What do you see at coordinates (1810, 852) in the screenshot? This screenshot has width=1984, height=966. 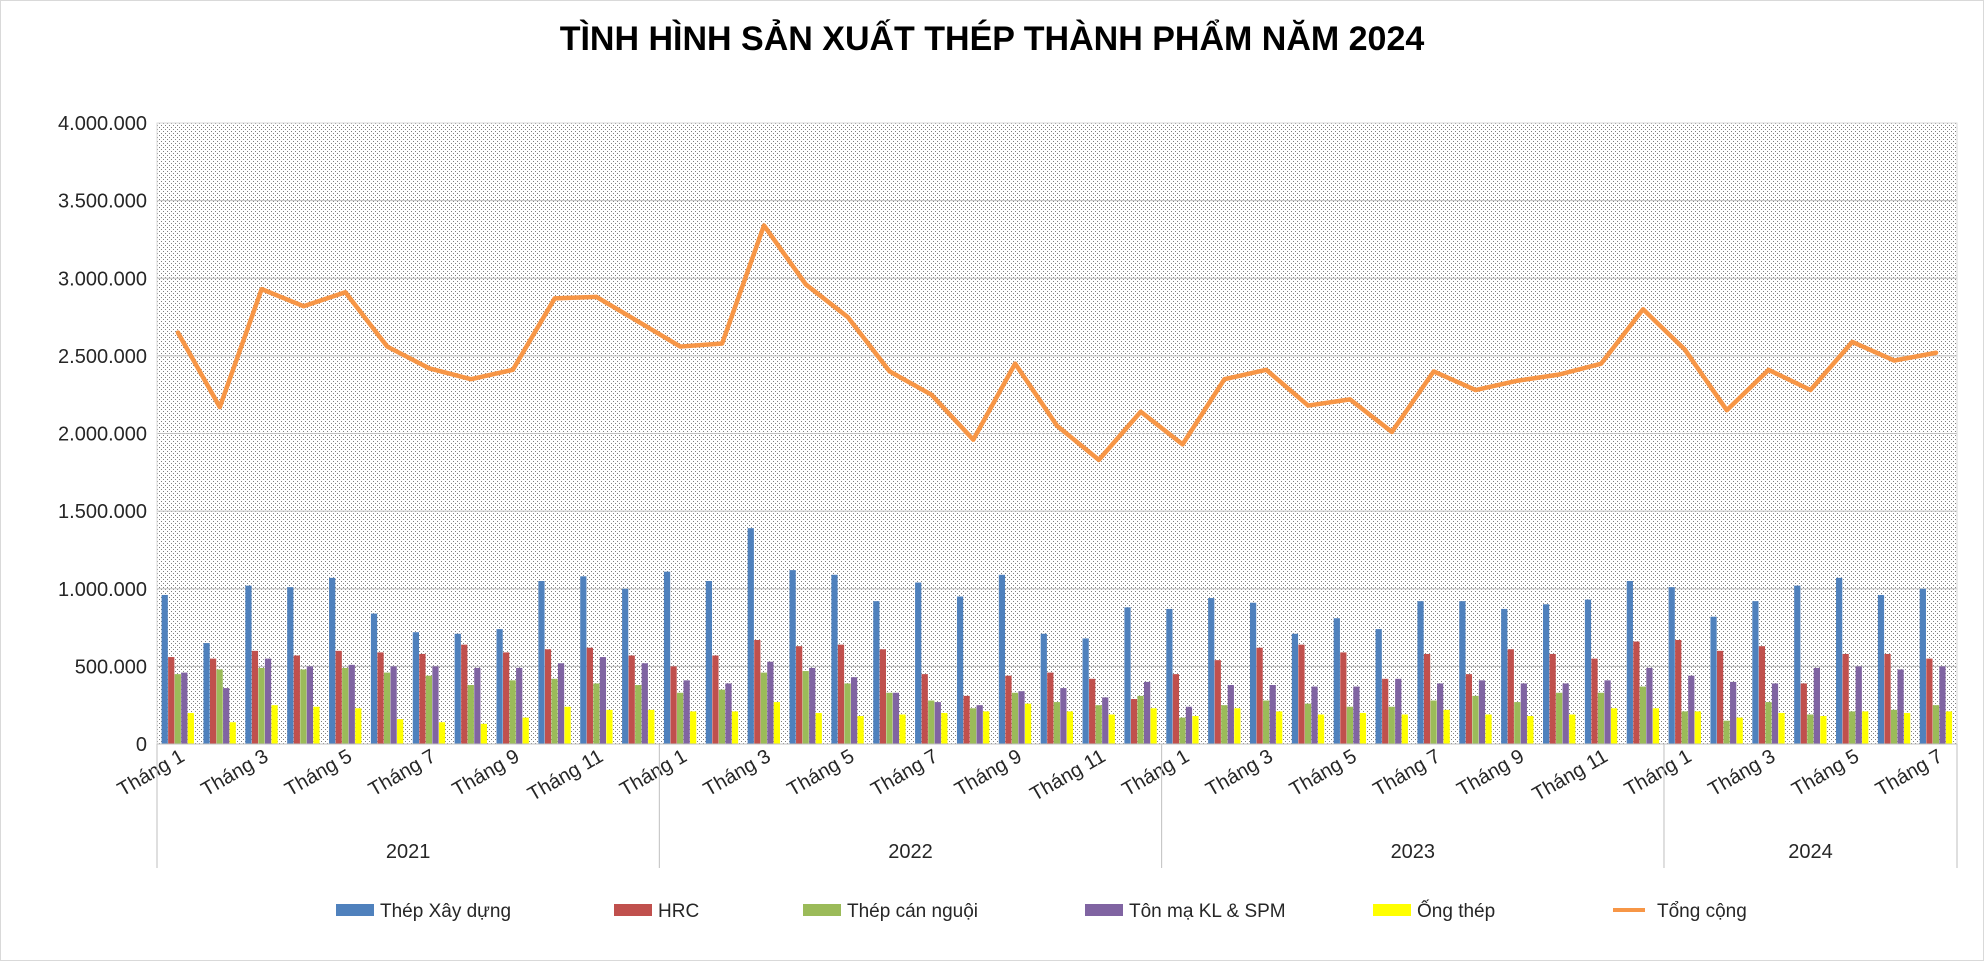 I see `year-label: 2024` at bounding box center [1810, 852].